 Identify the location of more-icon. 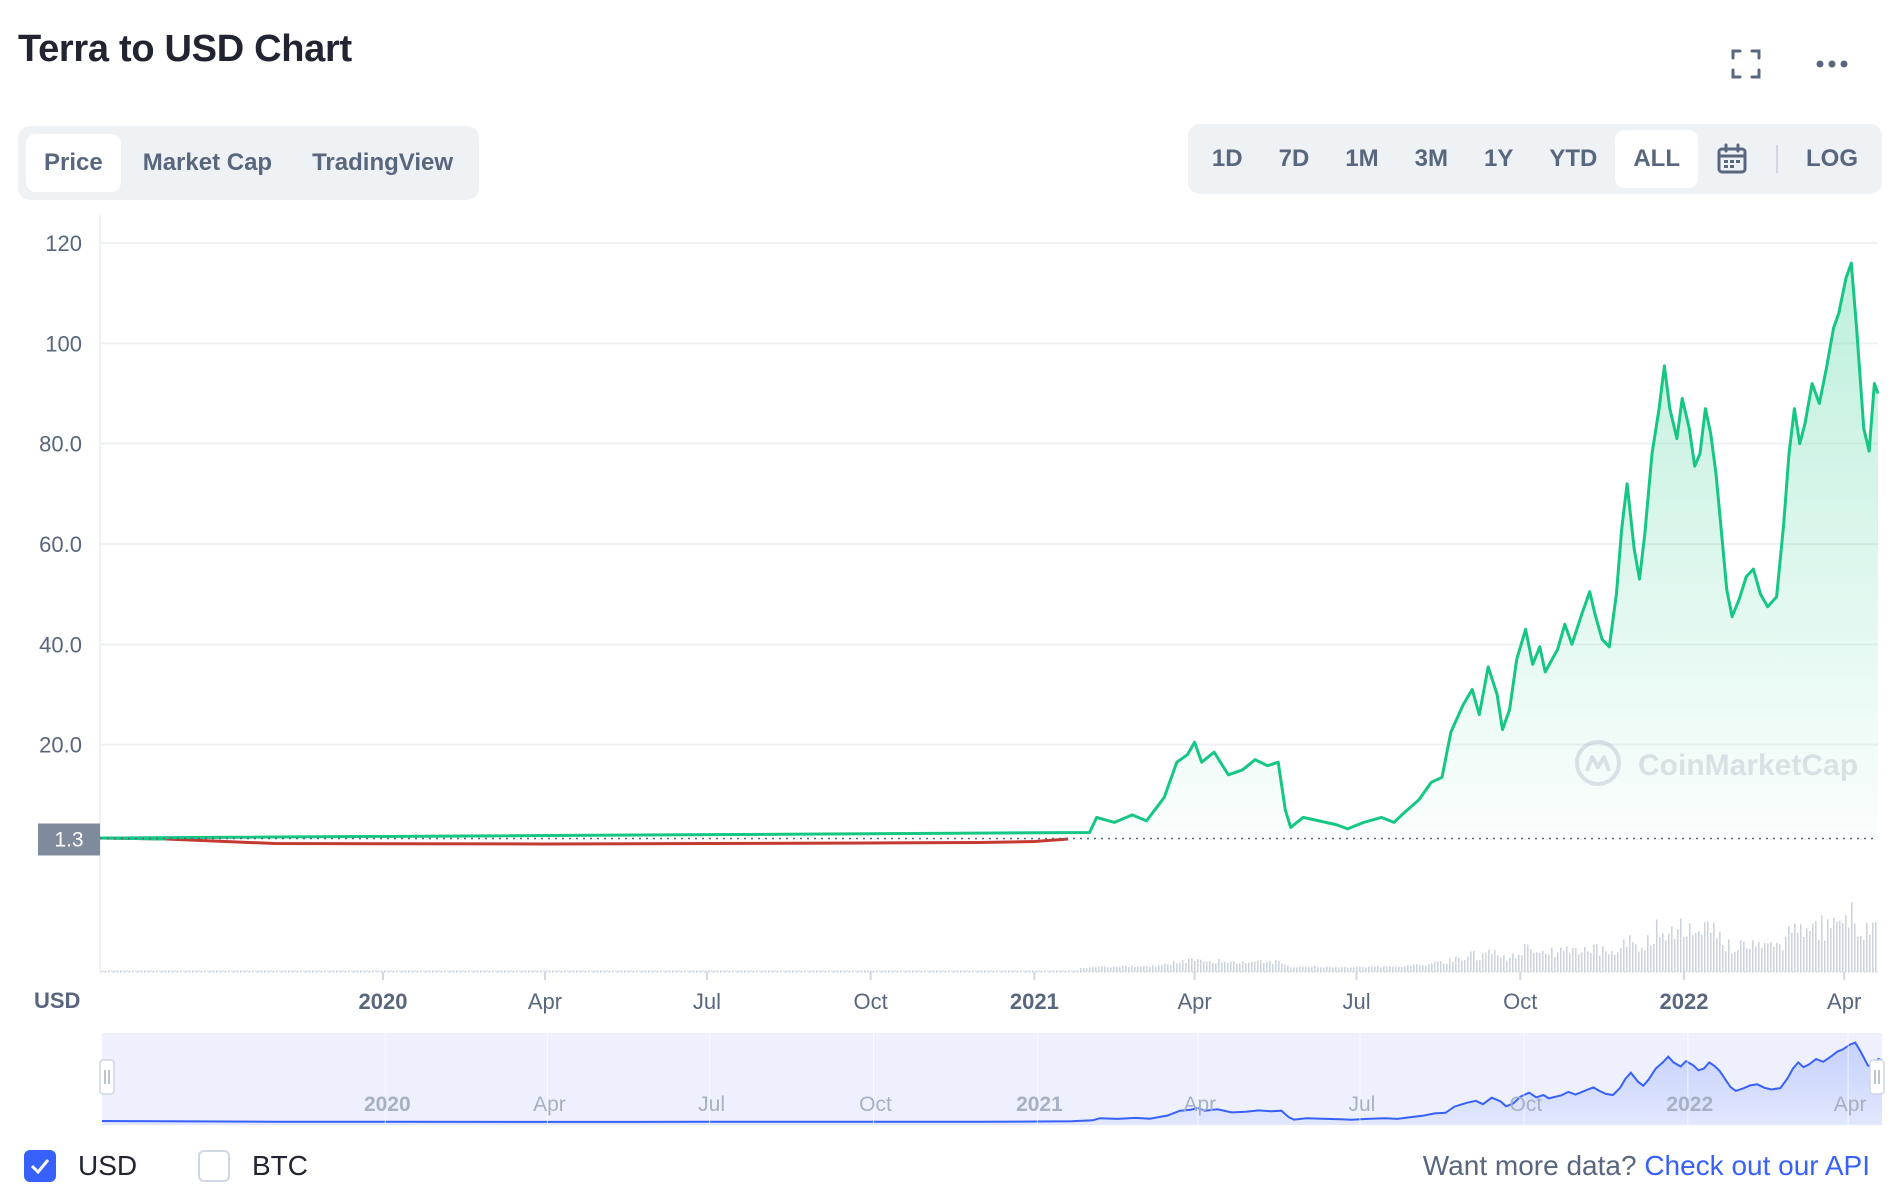
(1832, 64).